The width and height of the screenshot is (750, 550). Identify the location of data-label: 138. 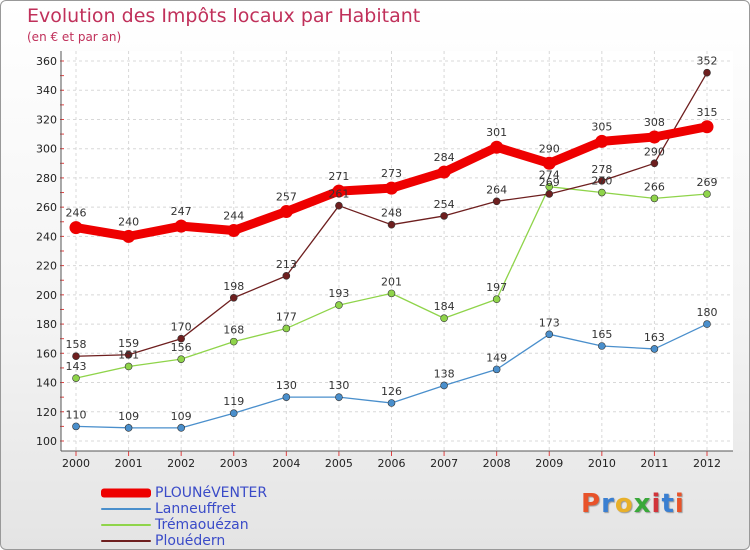
(444, 373).